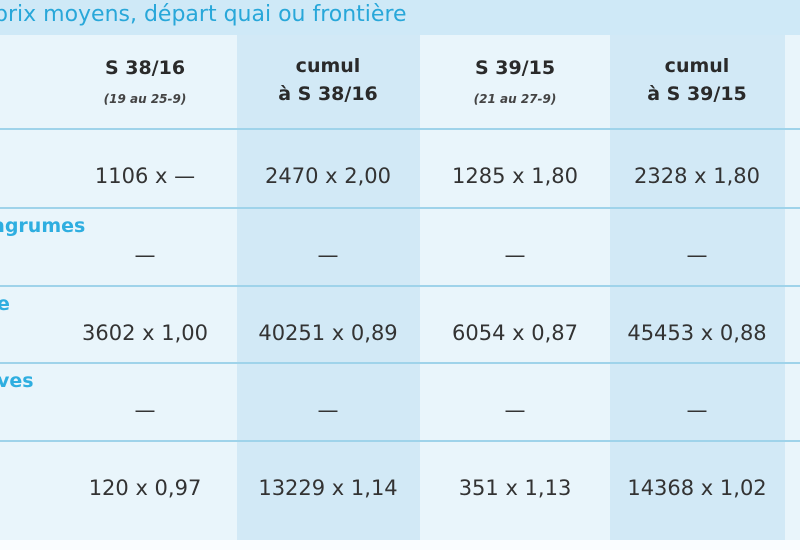 The image size is (800, 550). Describe the element at coordinates (145, 68) in the screenshot. I see `column-header: S 38/16` at that location.